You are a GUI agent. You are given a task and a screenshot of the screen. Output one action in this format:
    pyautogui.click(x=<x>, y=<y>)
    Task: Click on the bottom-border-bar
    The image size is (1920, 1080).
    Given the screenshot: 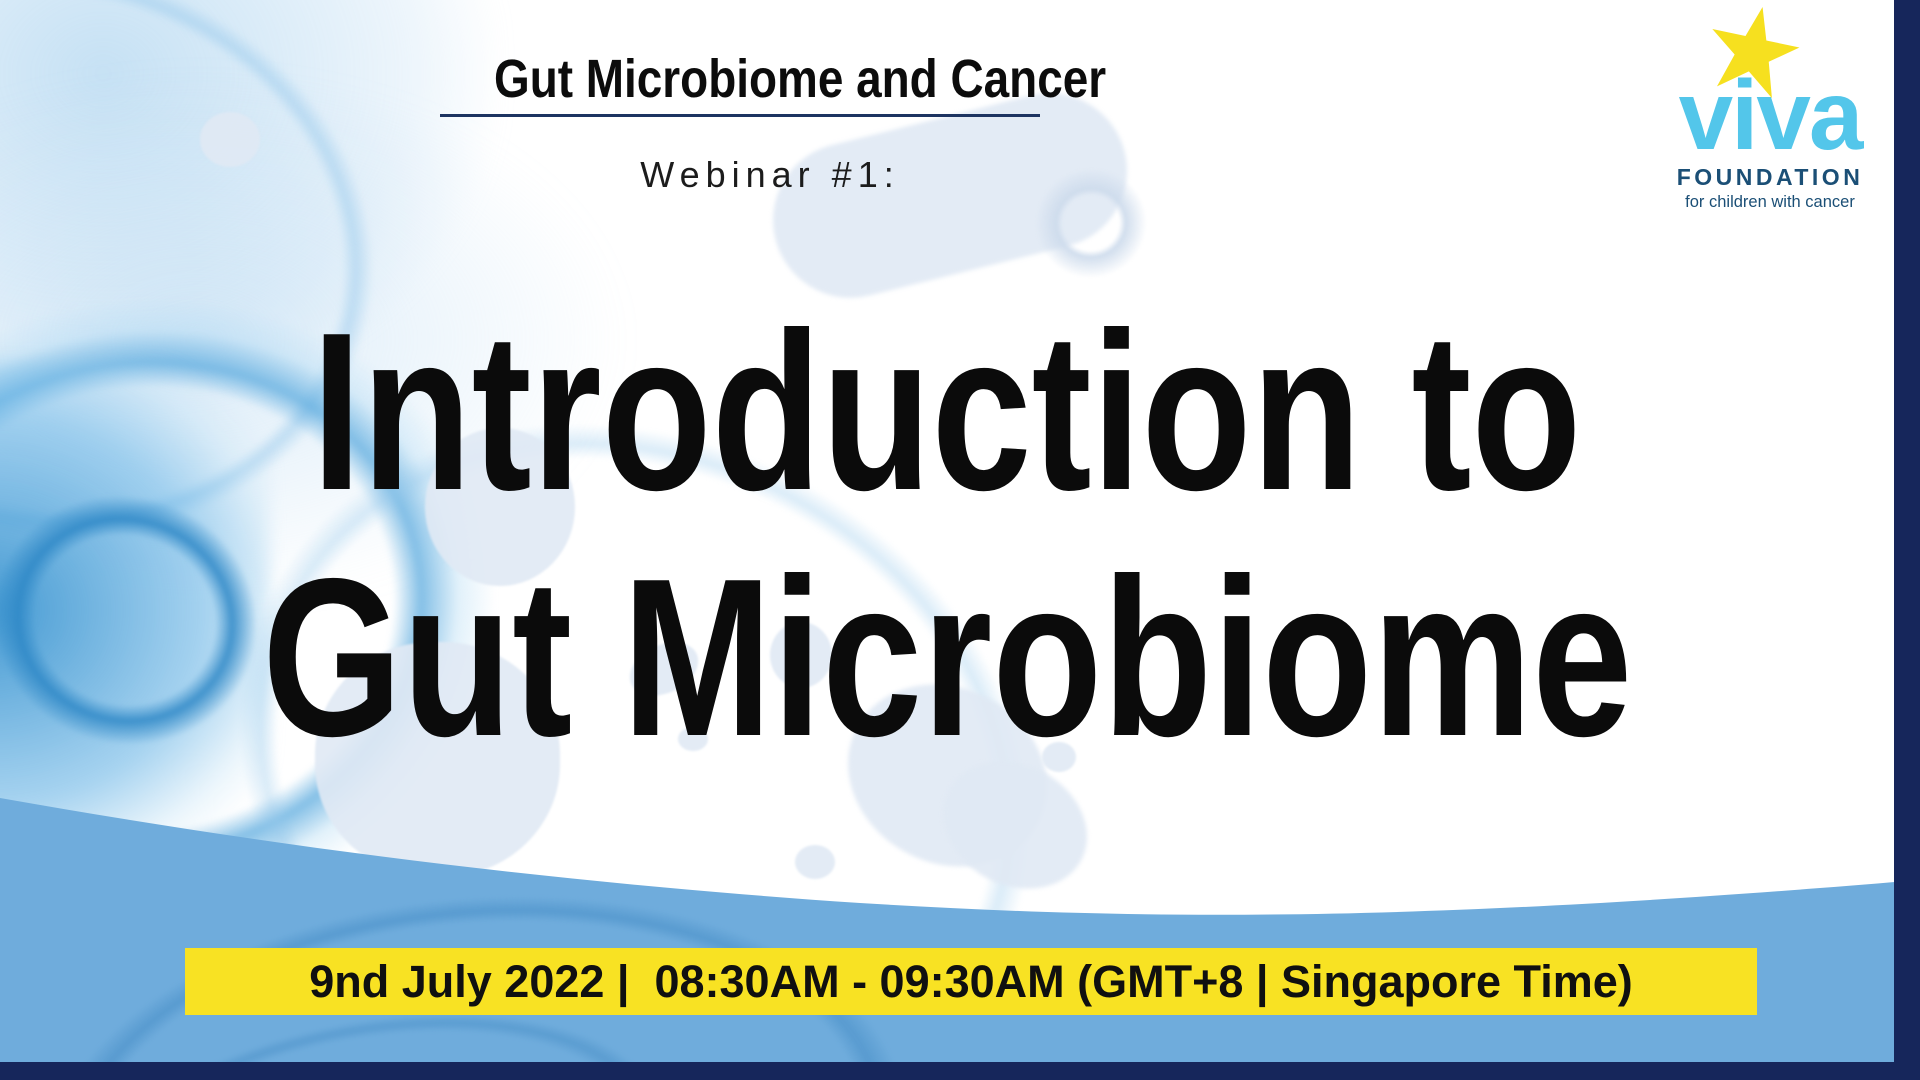 What is the action you would take?
    pyautogui.click(x=960, y=1071)
    